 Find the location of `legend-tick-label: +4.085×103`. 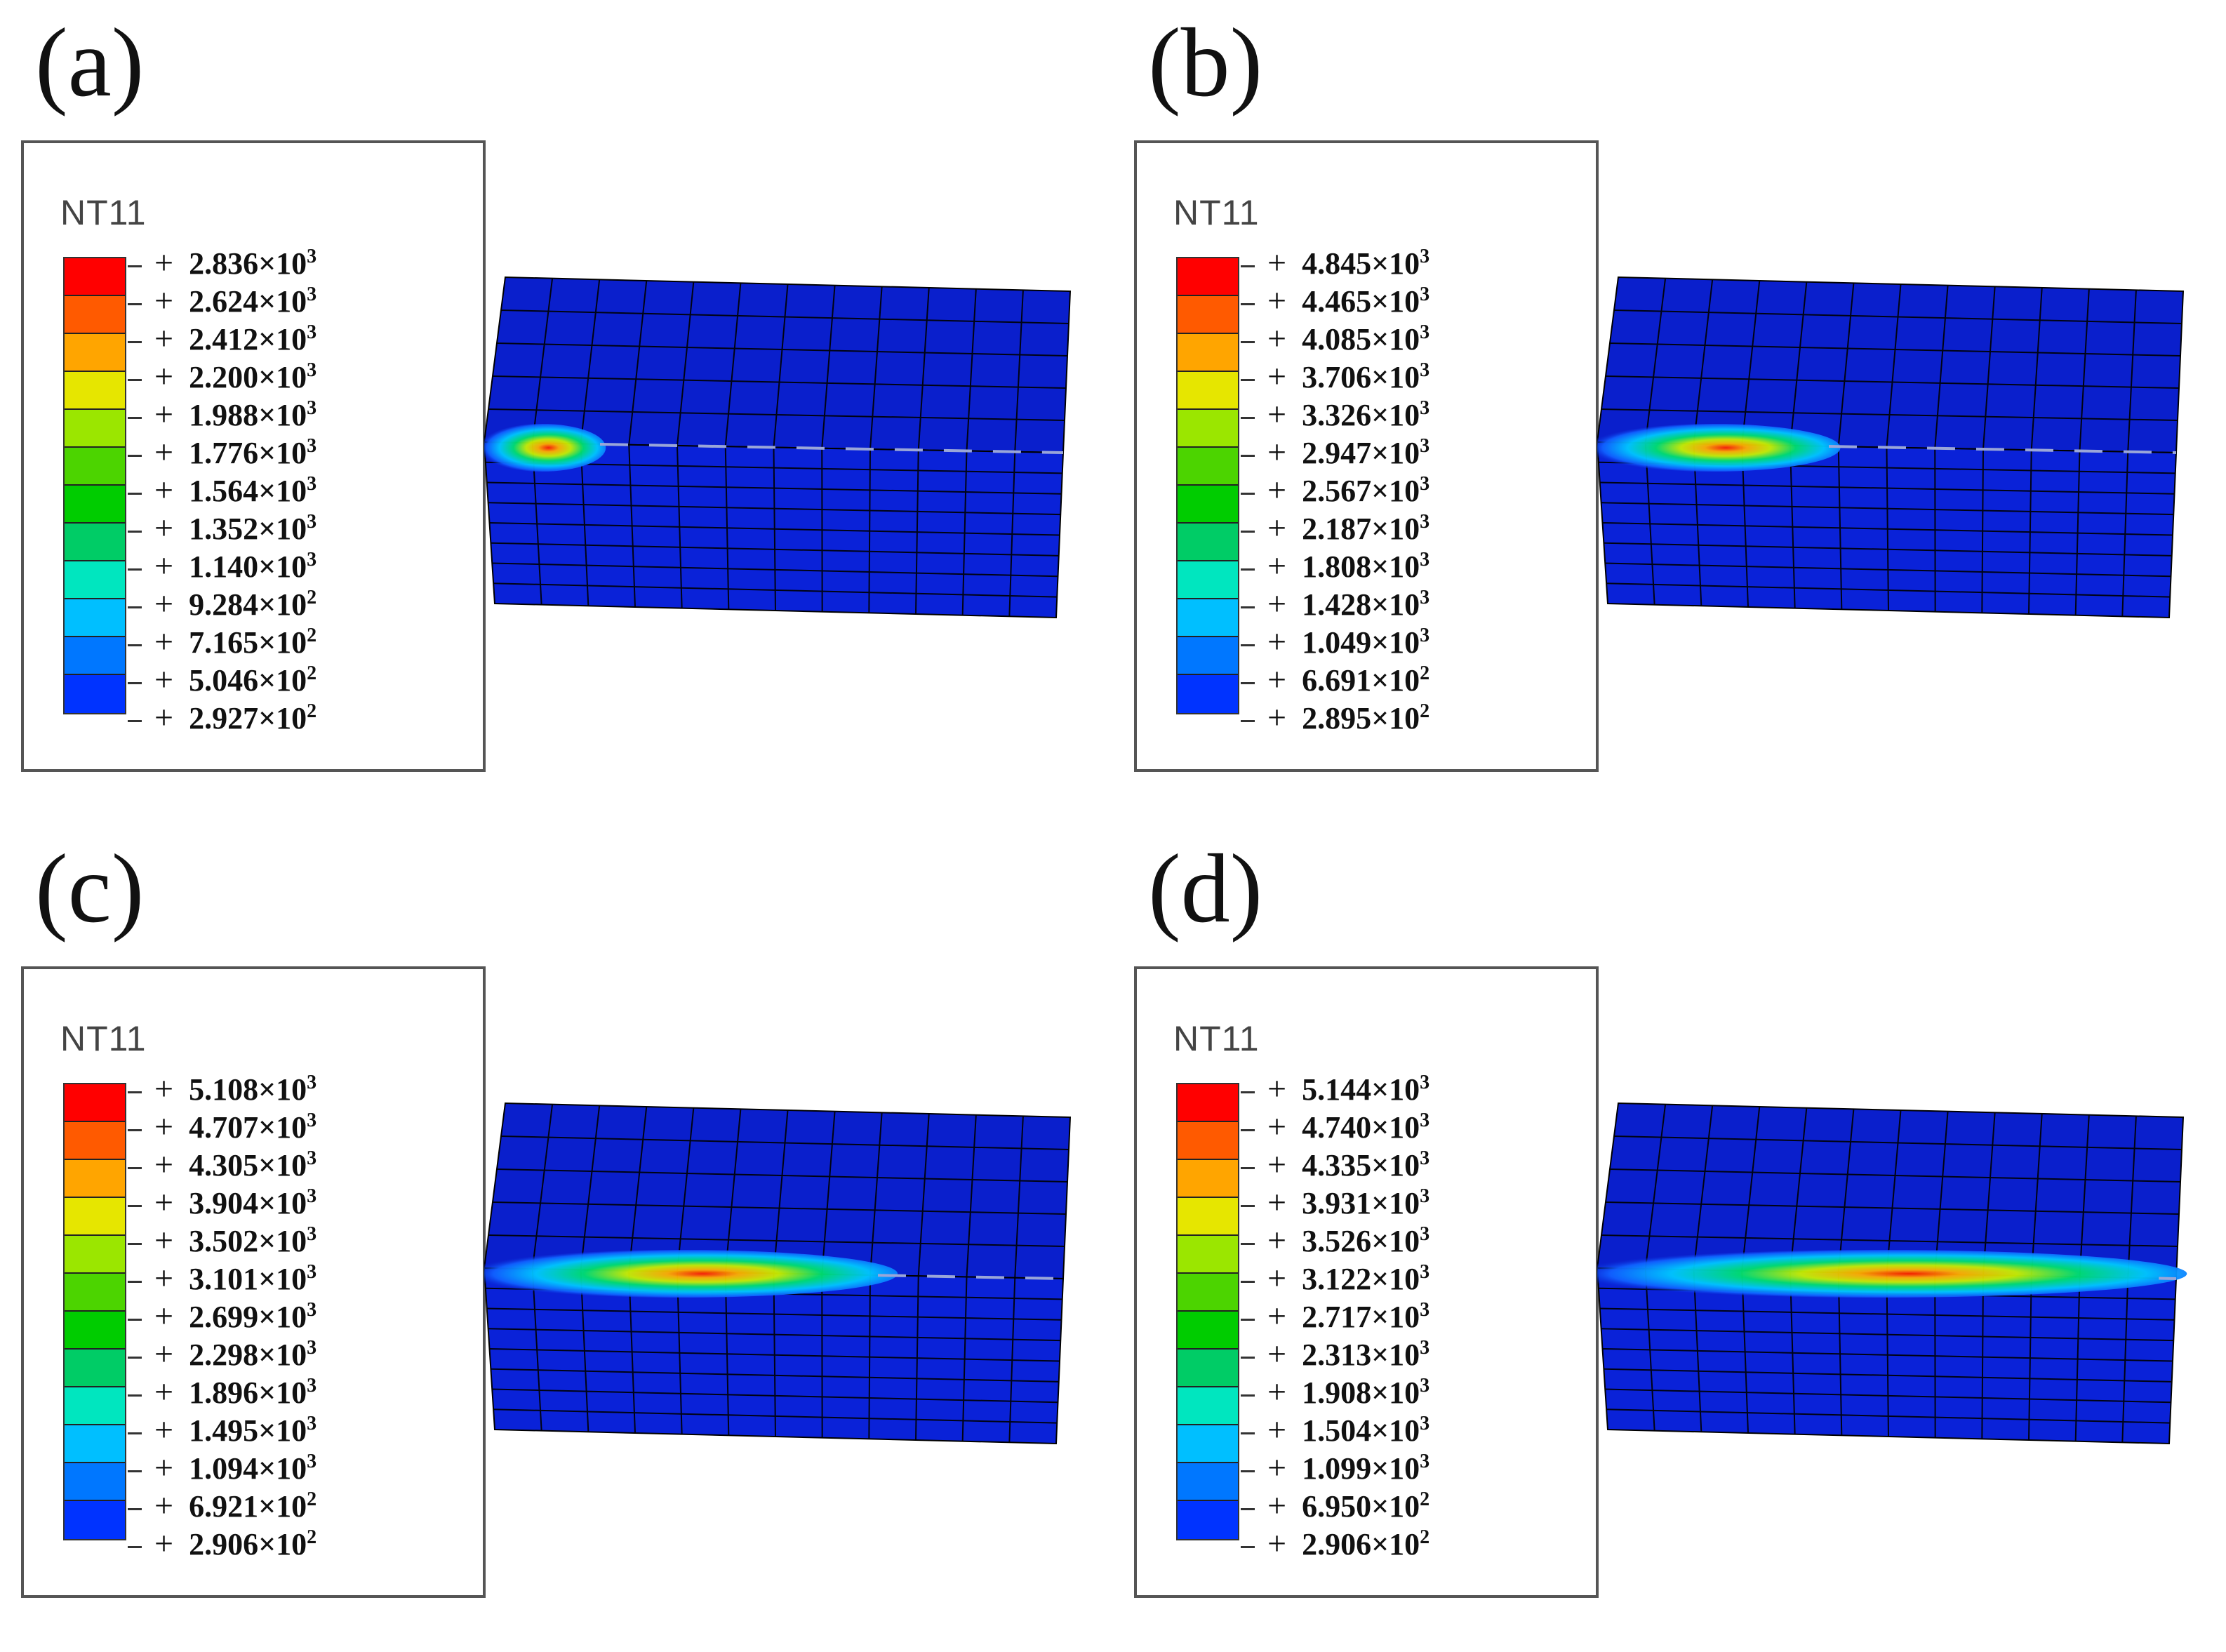

legend-tick-label: +4.085×103 is located at coordinates (1335, 337).